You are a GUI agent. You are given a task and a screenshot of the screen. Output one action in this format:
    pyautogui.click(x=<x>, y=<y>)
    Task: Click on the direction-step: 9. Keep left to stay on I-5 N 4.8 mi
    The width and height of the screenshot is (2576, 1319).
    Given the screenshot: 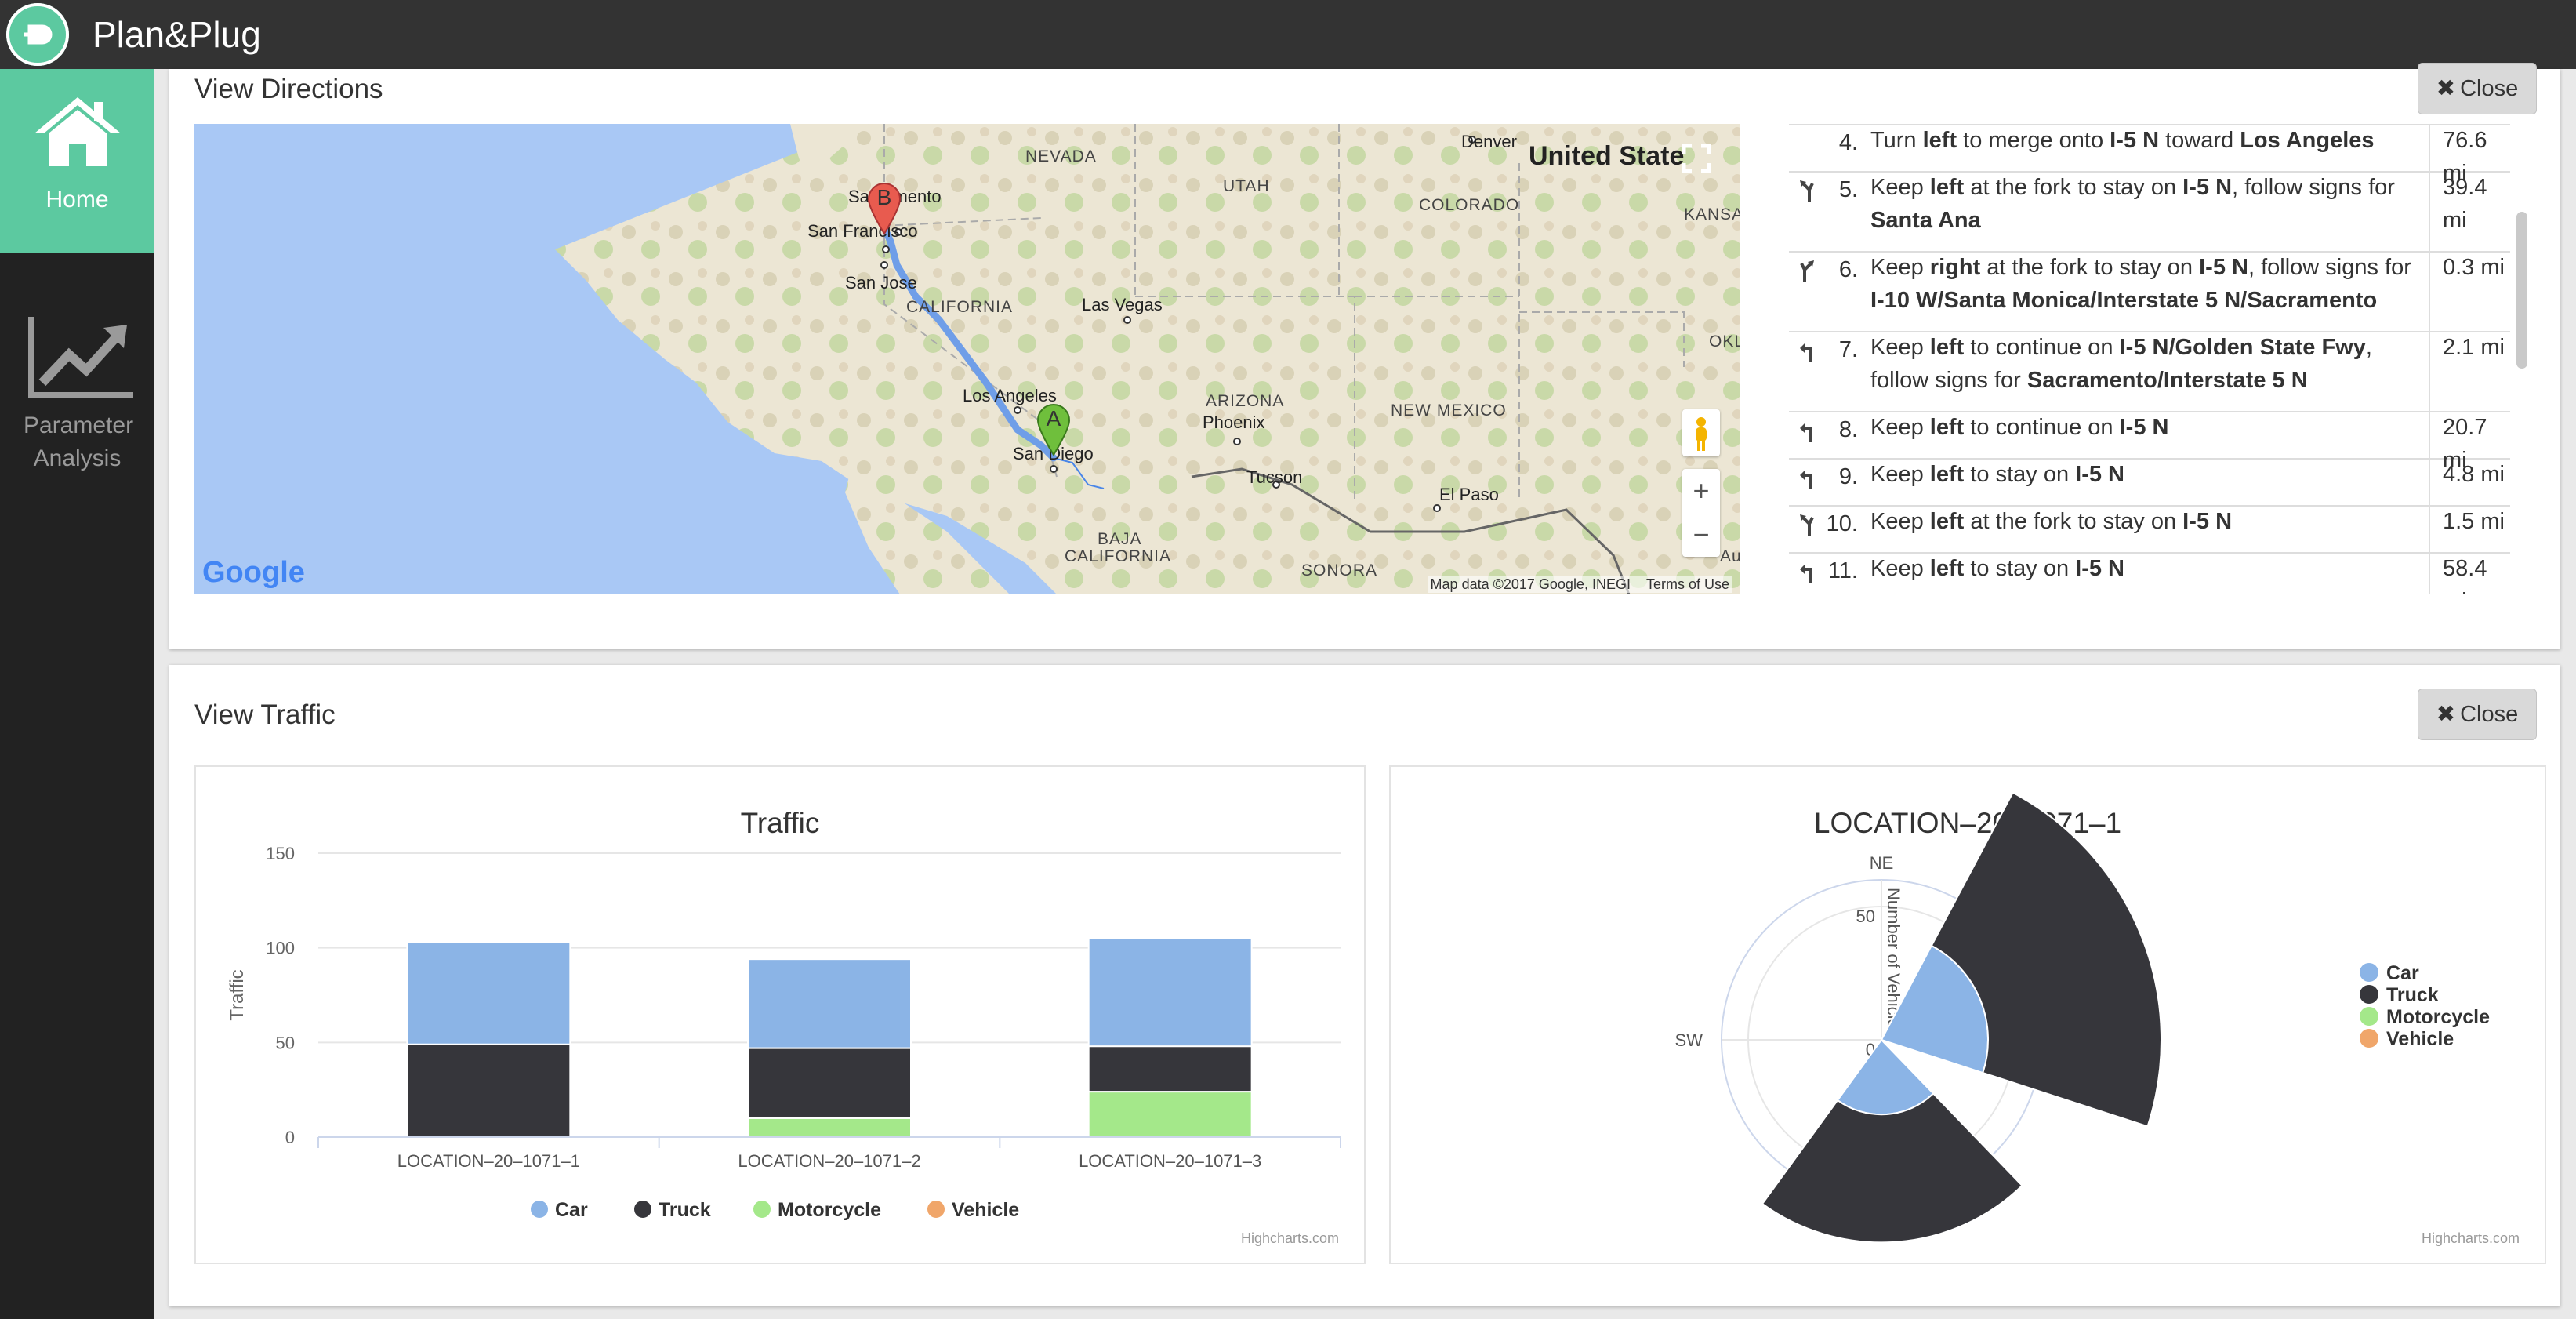 What is the action you would take?
    pyautogui.click(x=2150, y=483)
    